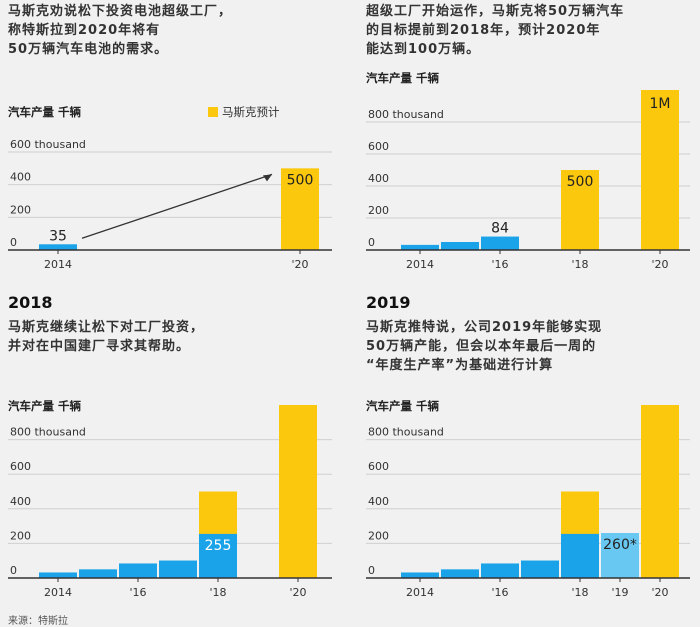 This screenshot has width=700, height=627. I want to click on panel-2-desc-line: 超级工厂开始运作，马斯克将50万辆汽车, so click(495, 11).